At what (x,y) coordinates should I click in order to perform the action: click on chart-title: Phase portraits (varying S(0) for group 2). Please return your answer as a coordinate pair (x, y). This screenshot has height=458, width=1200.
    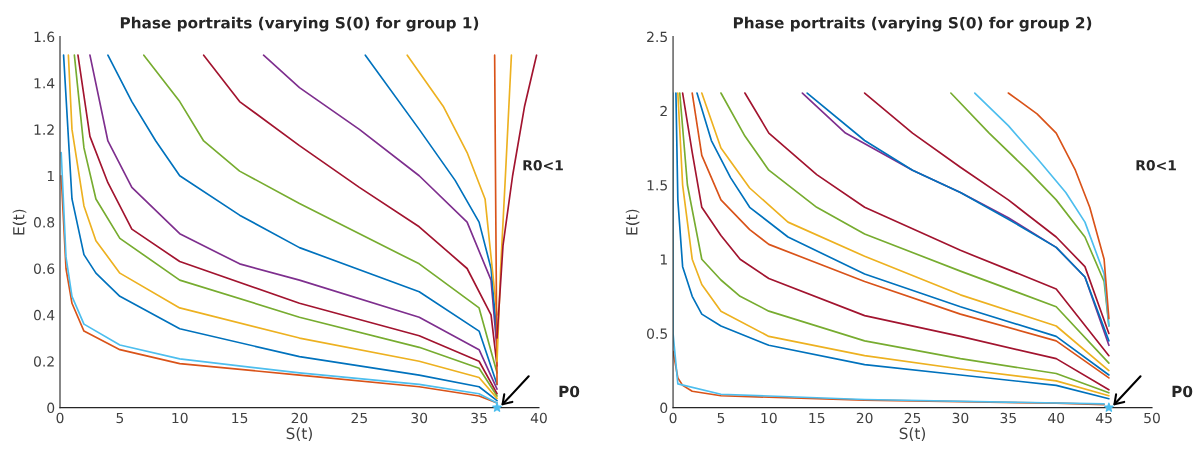
    Looking at the image, I should click on (912, 24).